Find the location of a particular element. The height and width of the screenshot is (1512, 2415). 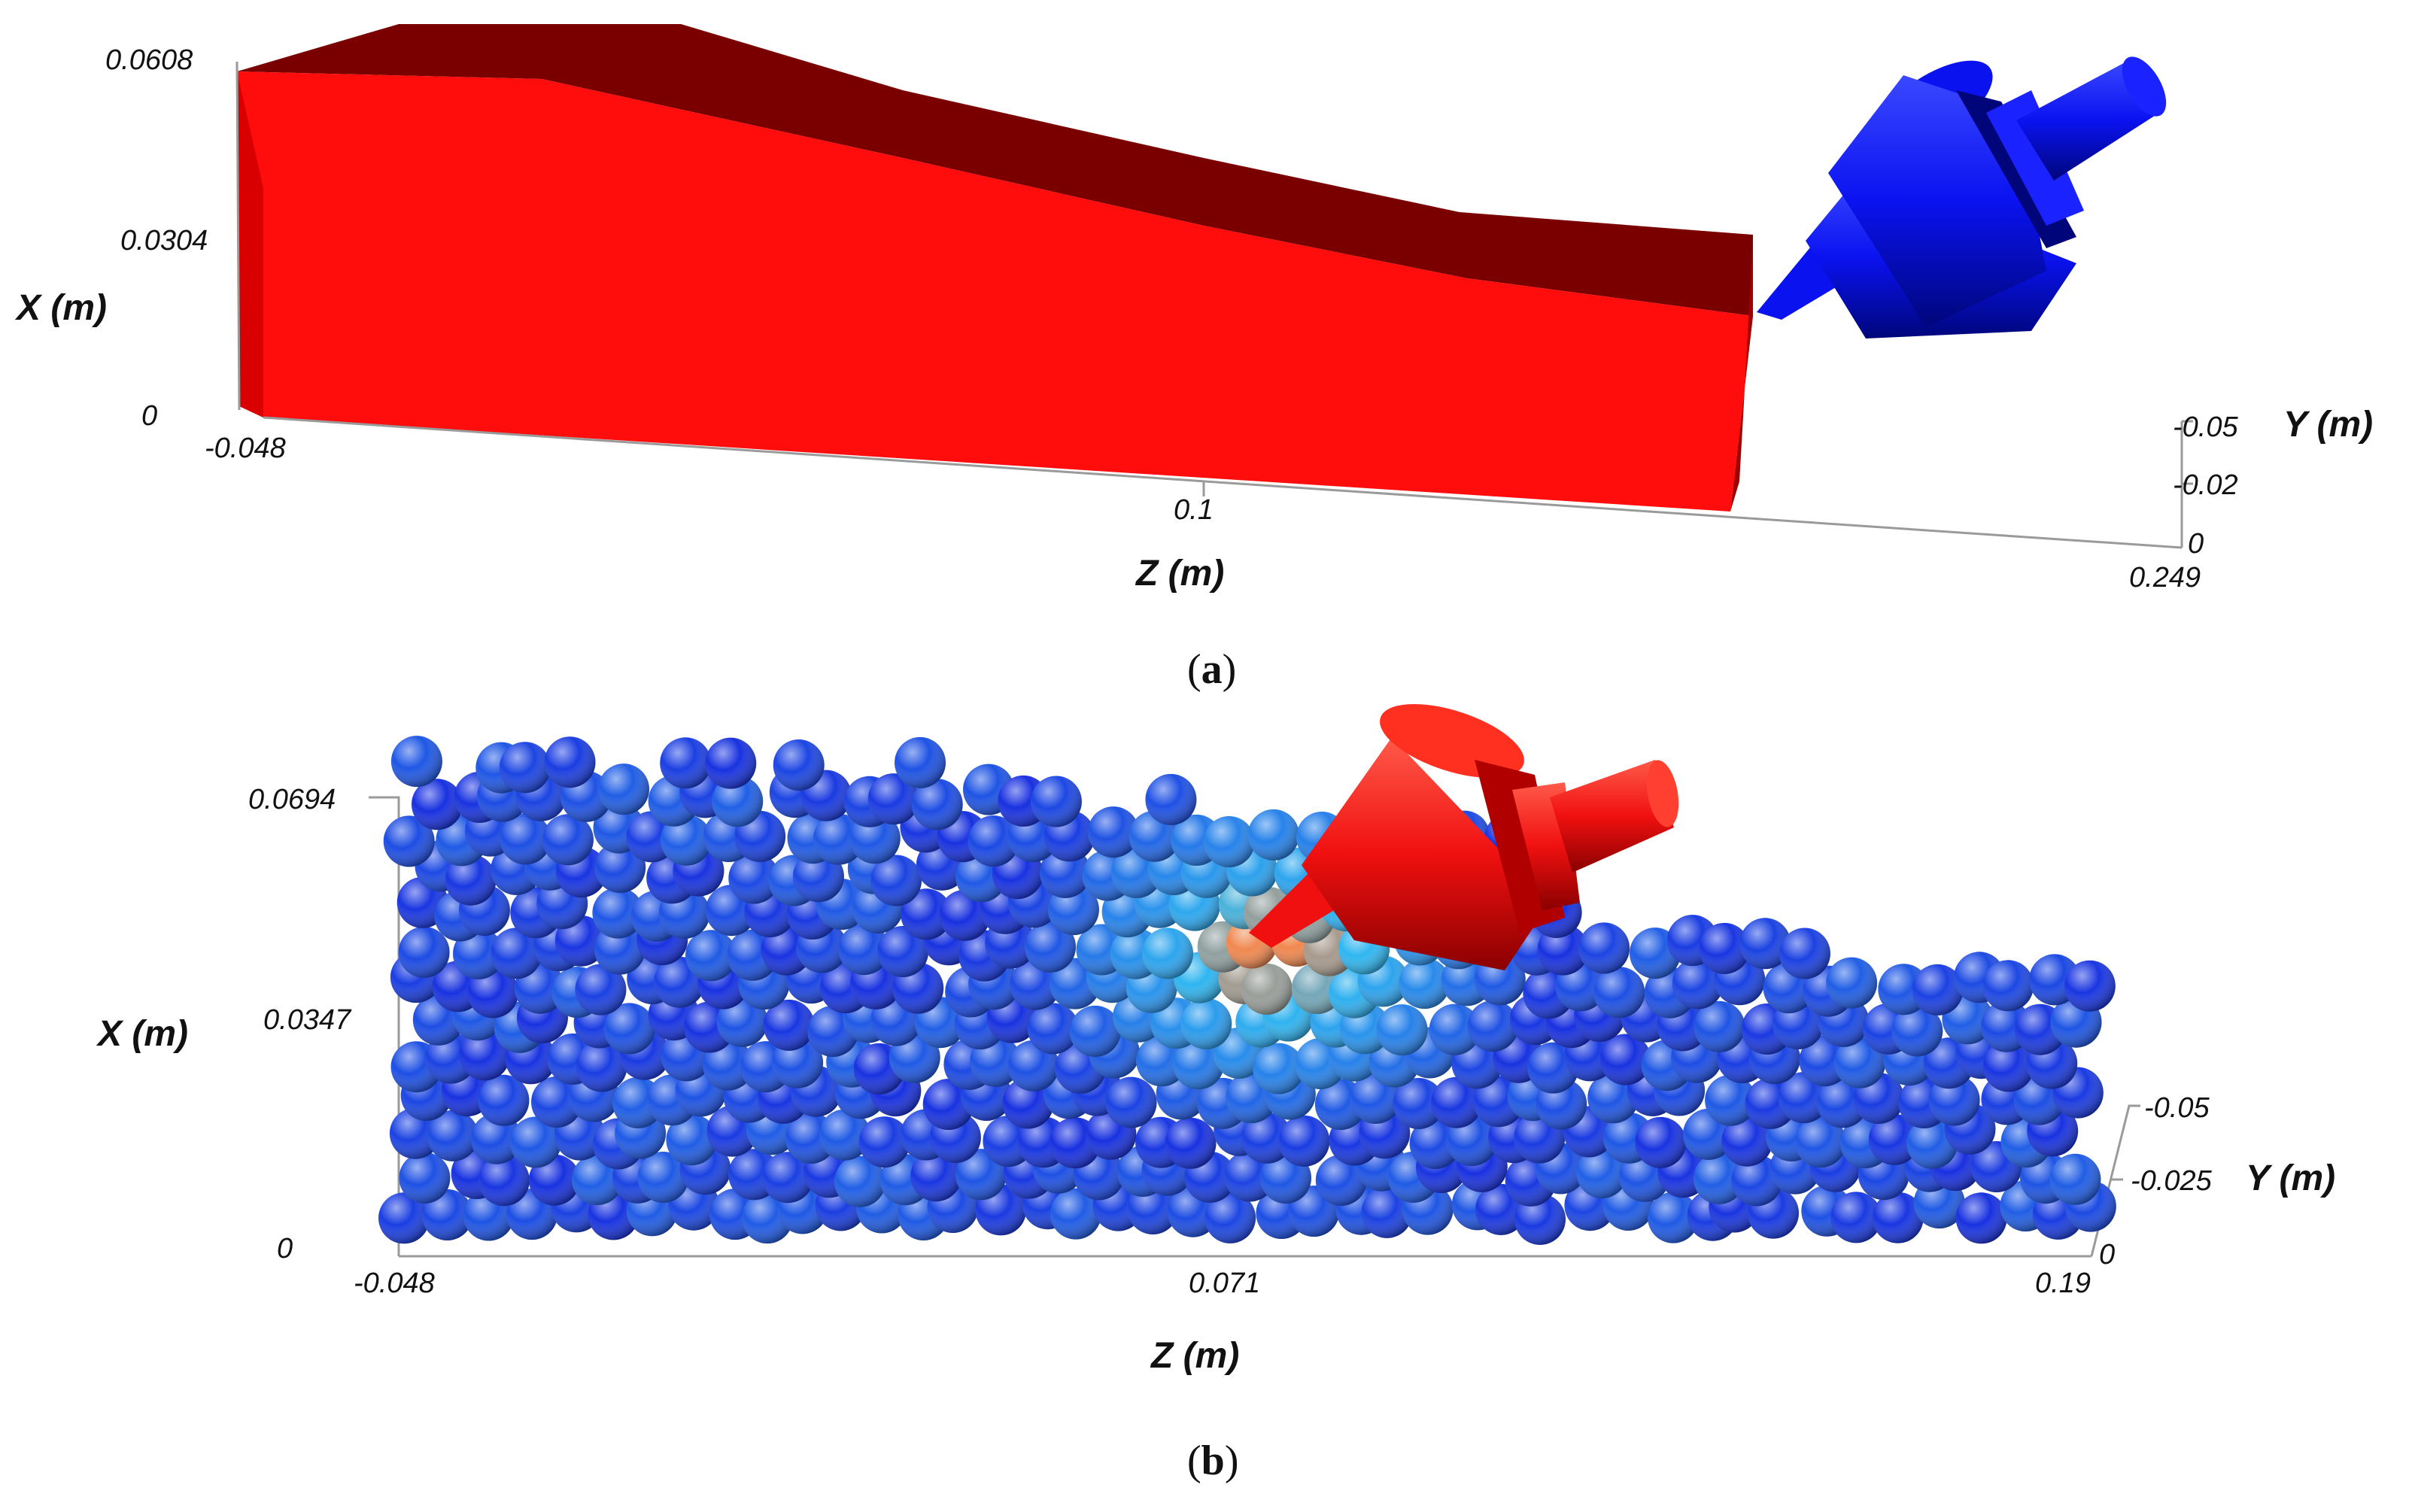

workpiece-top-face is located at coordinates (995, 170).